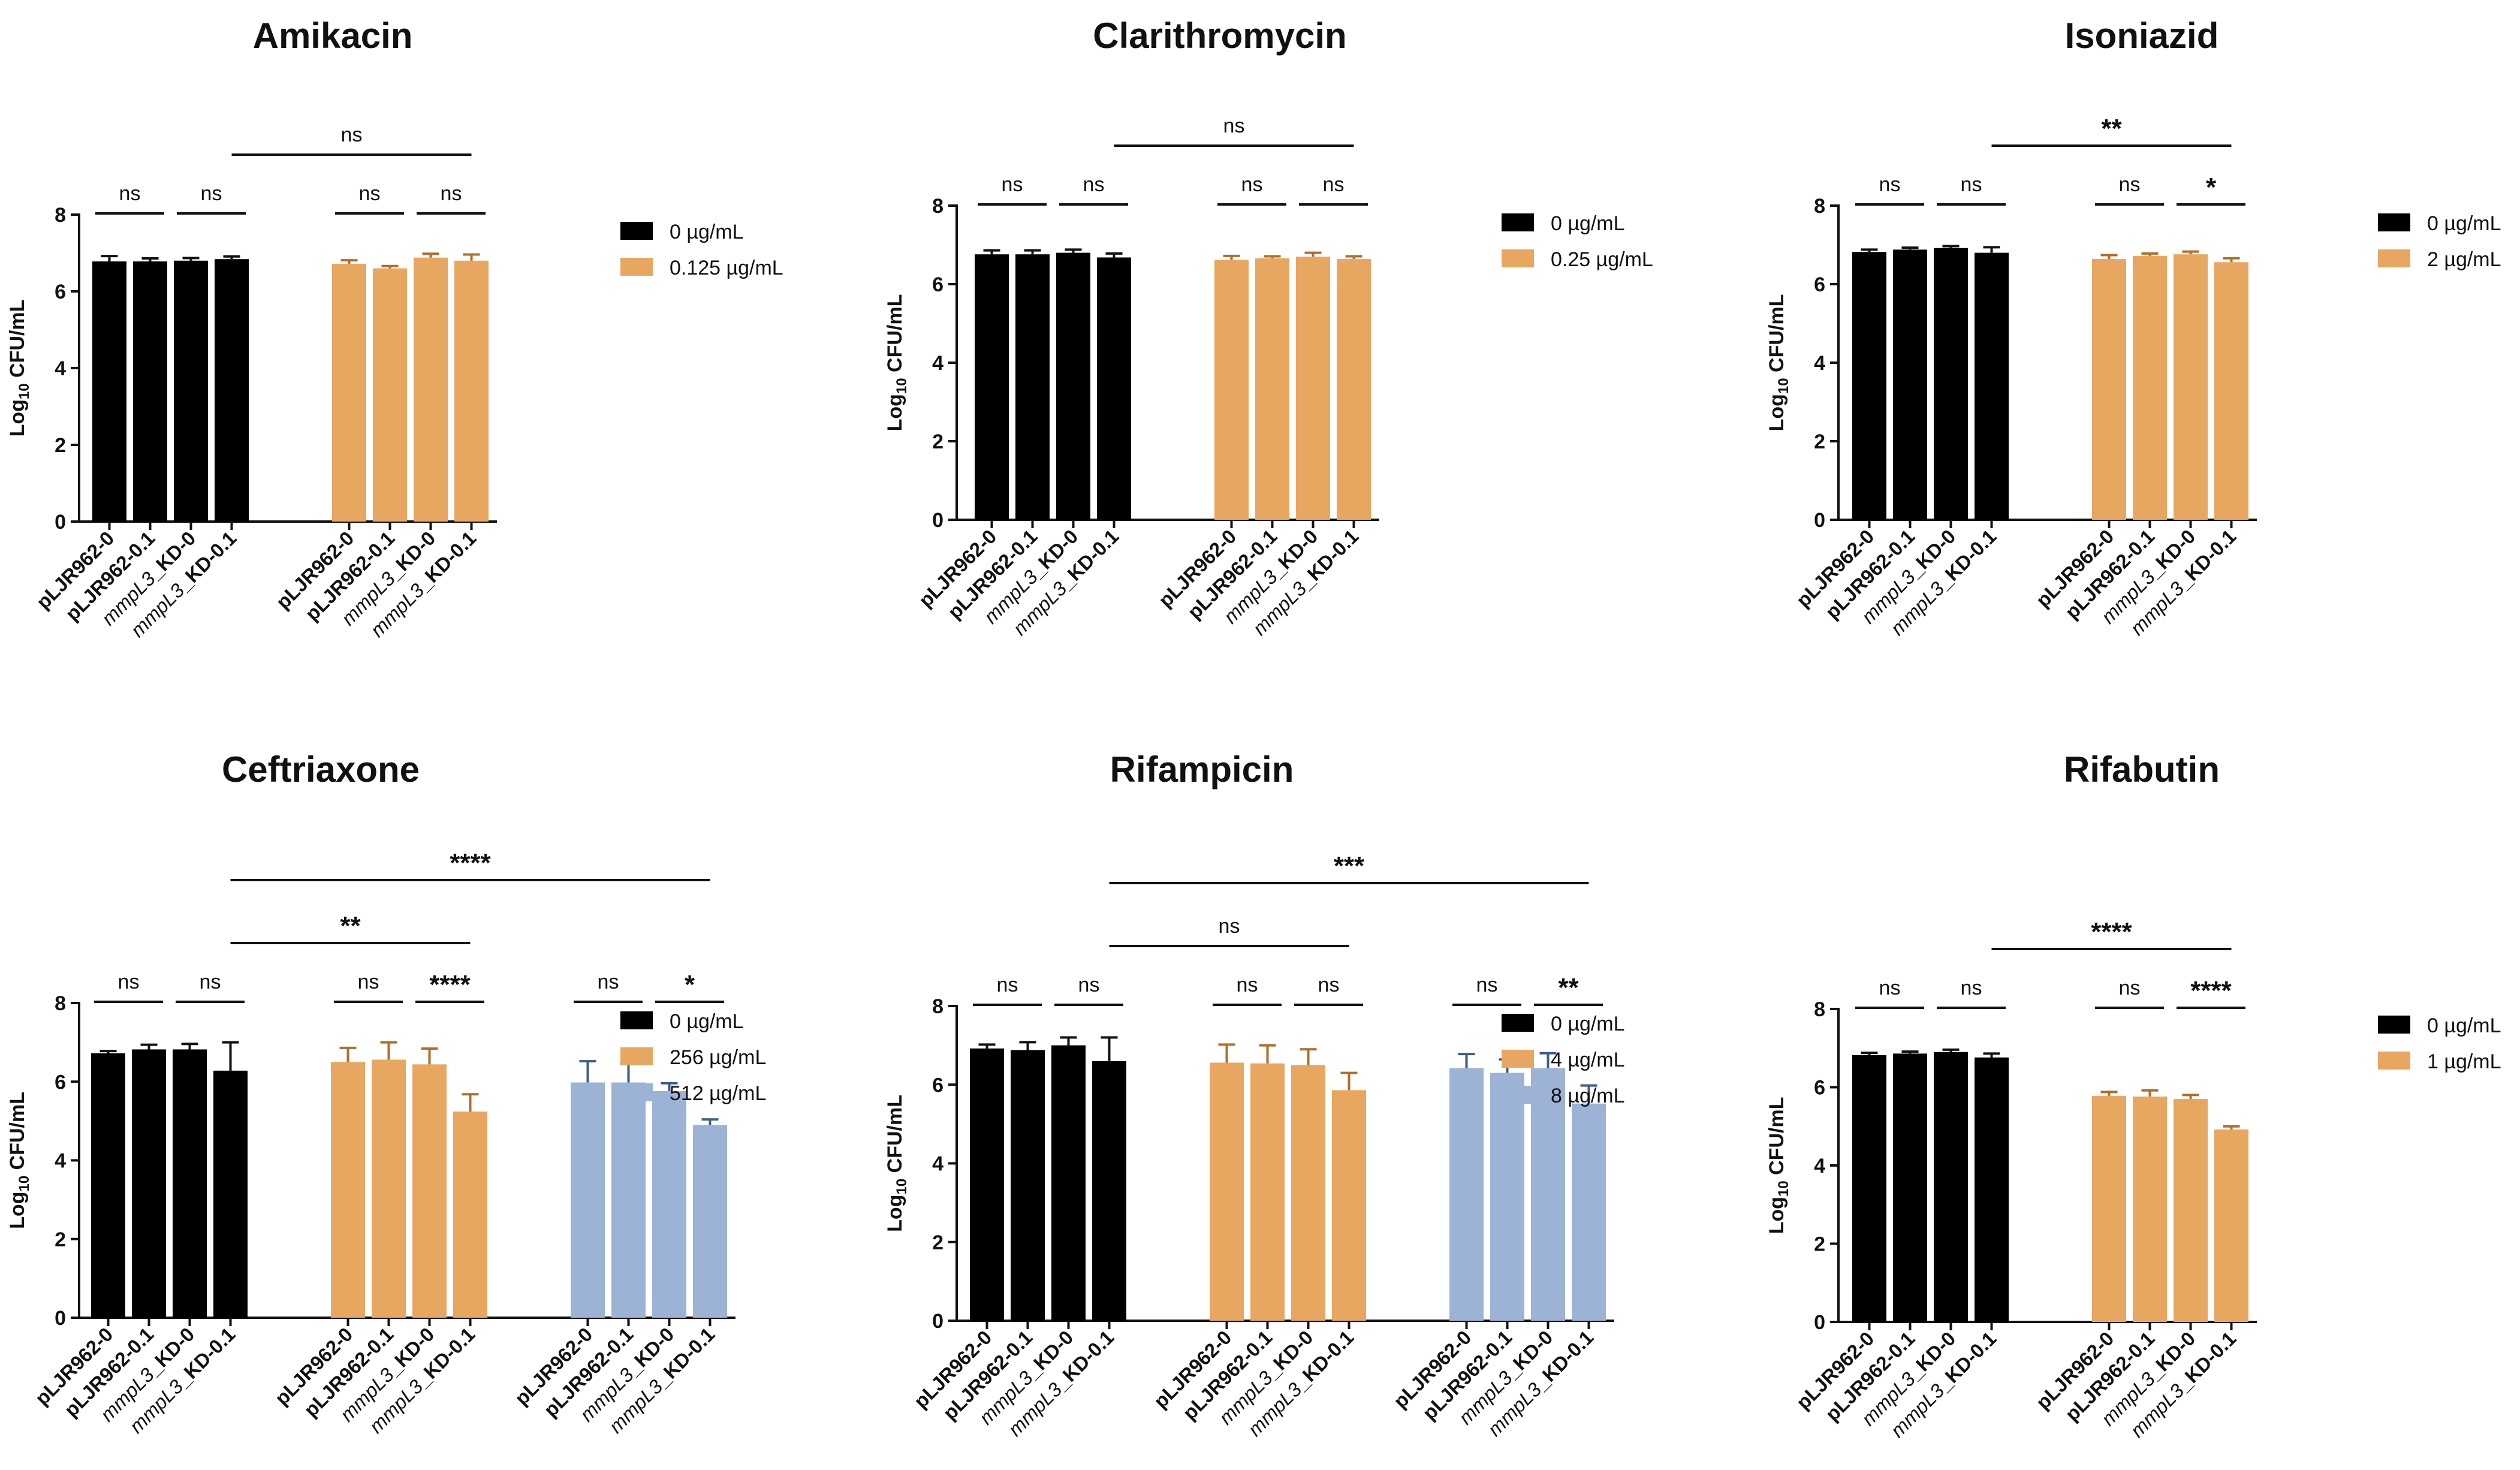 Image resolution: width=2520 pixels, height=1470 pixels. Describe the element at coordinates (726, 268) in the screenshot. I see `legend-label: 0.125 µg/mL` at that location.